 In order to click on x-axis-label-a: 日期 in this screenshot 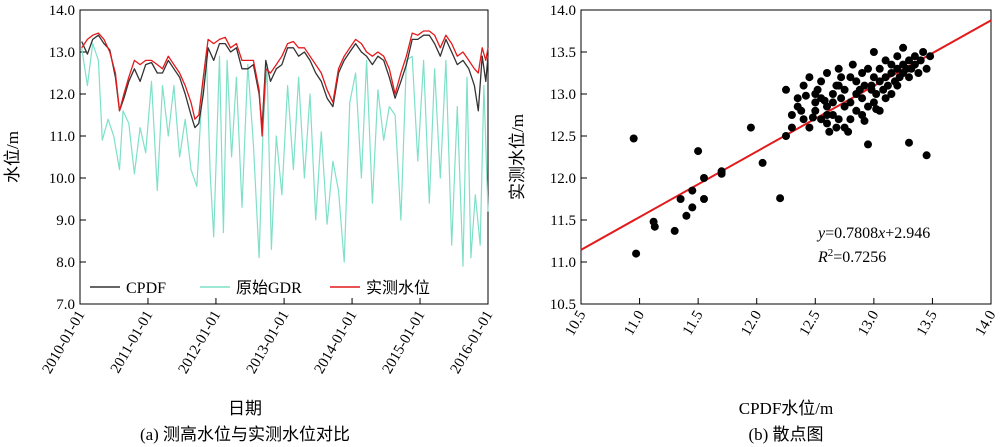, I will do `click(245, 408)`.